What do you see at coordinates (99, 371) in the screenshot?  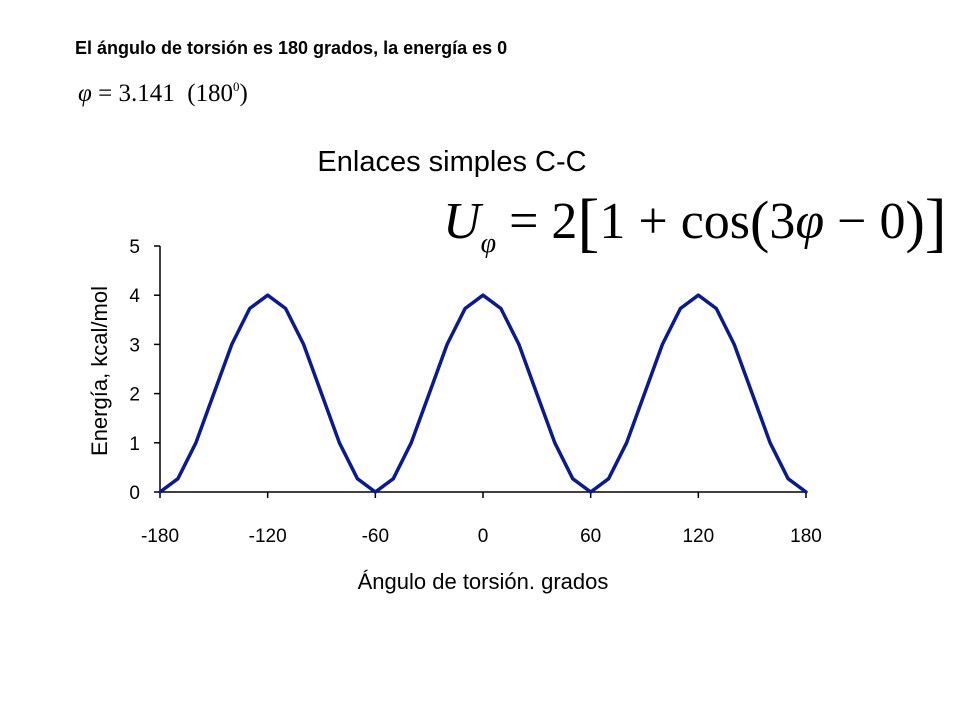 I see `y-axis-label: Energía, kcal/mol` at bounding box center [99, 371].